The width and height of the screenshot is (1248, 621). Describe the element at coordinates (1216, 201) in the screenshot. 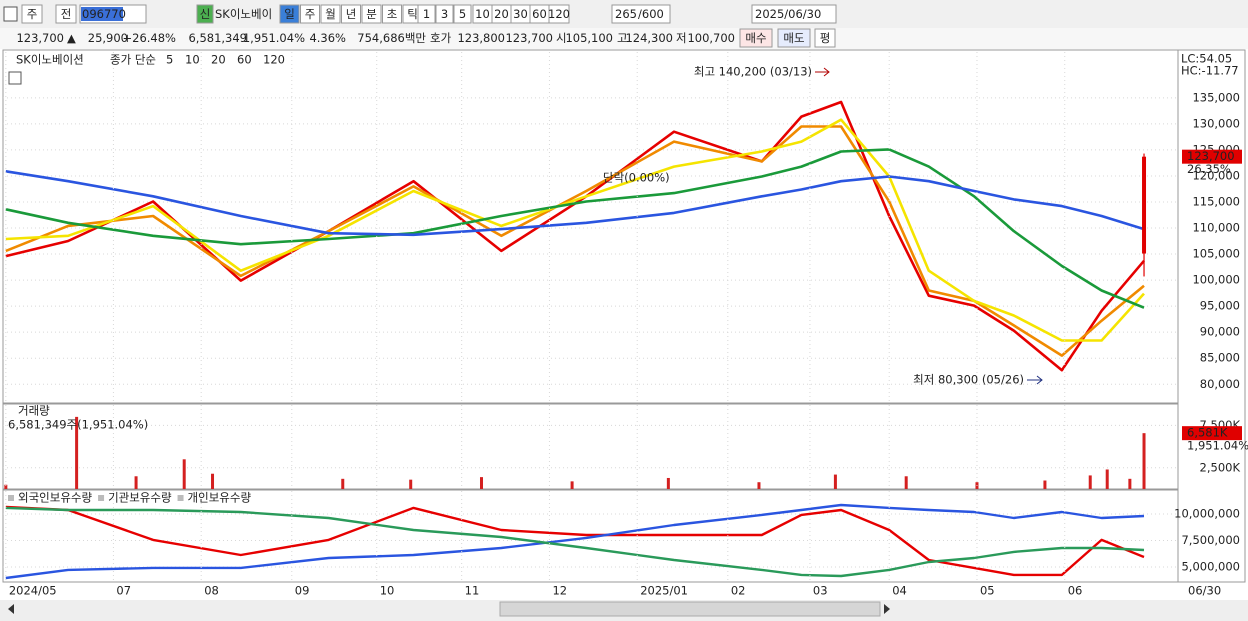

I see `y-tick-label: 115,000` at that location.